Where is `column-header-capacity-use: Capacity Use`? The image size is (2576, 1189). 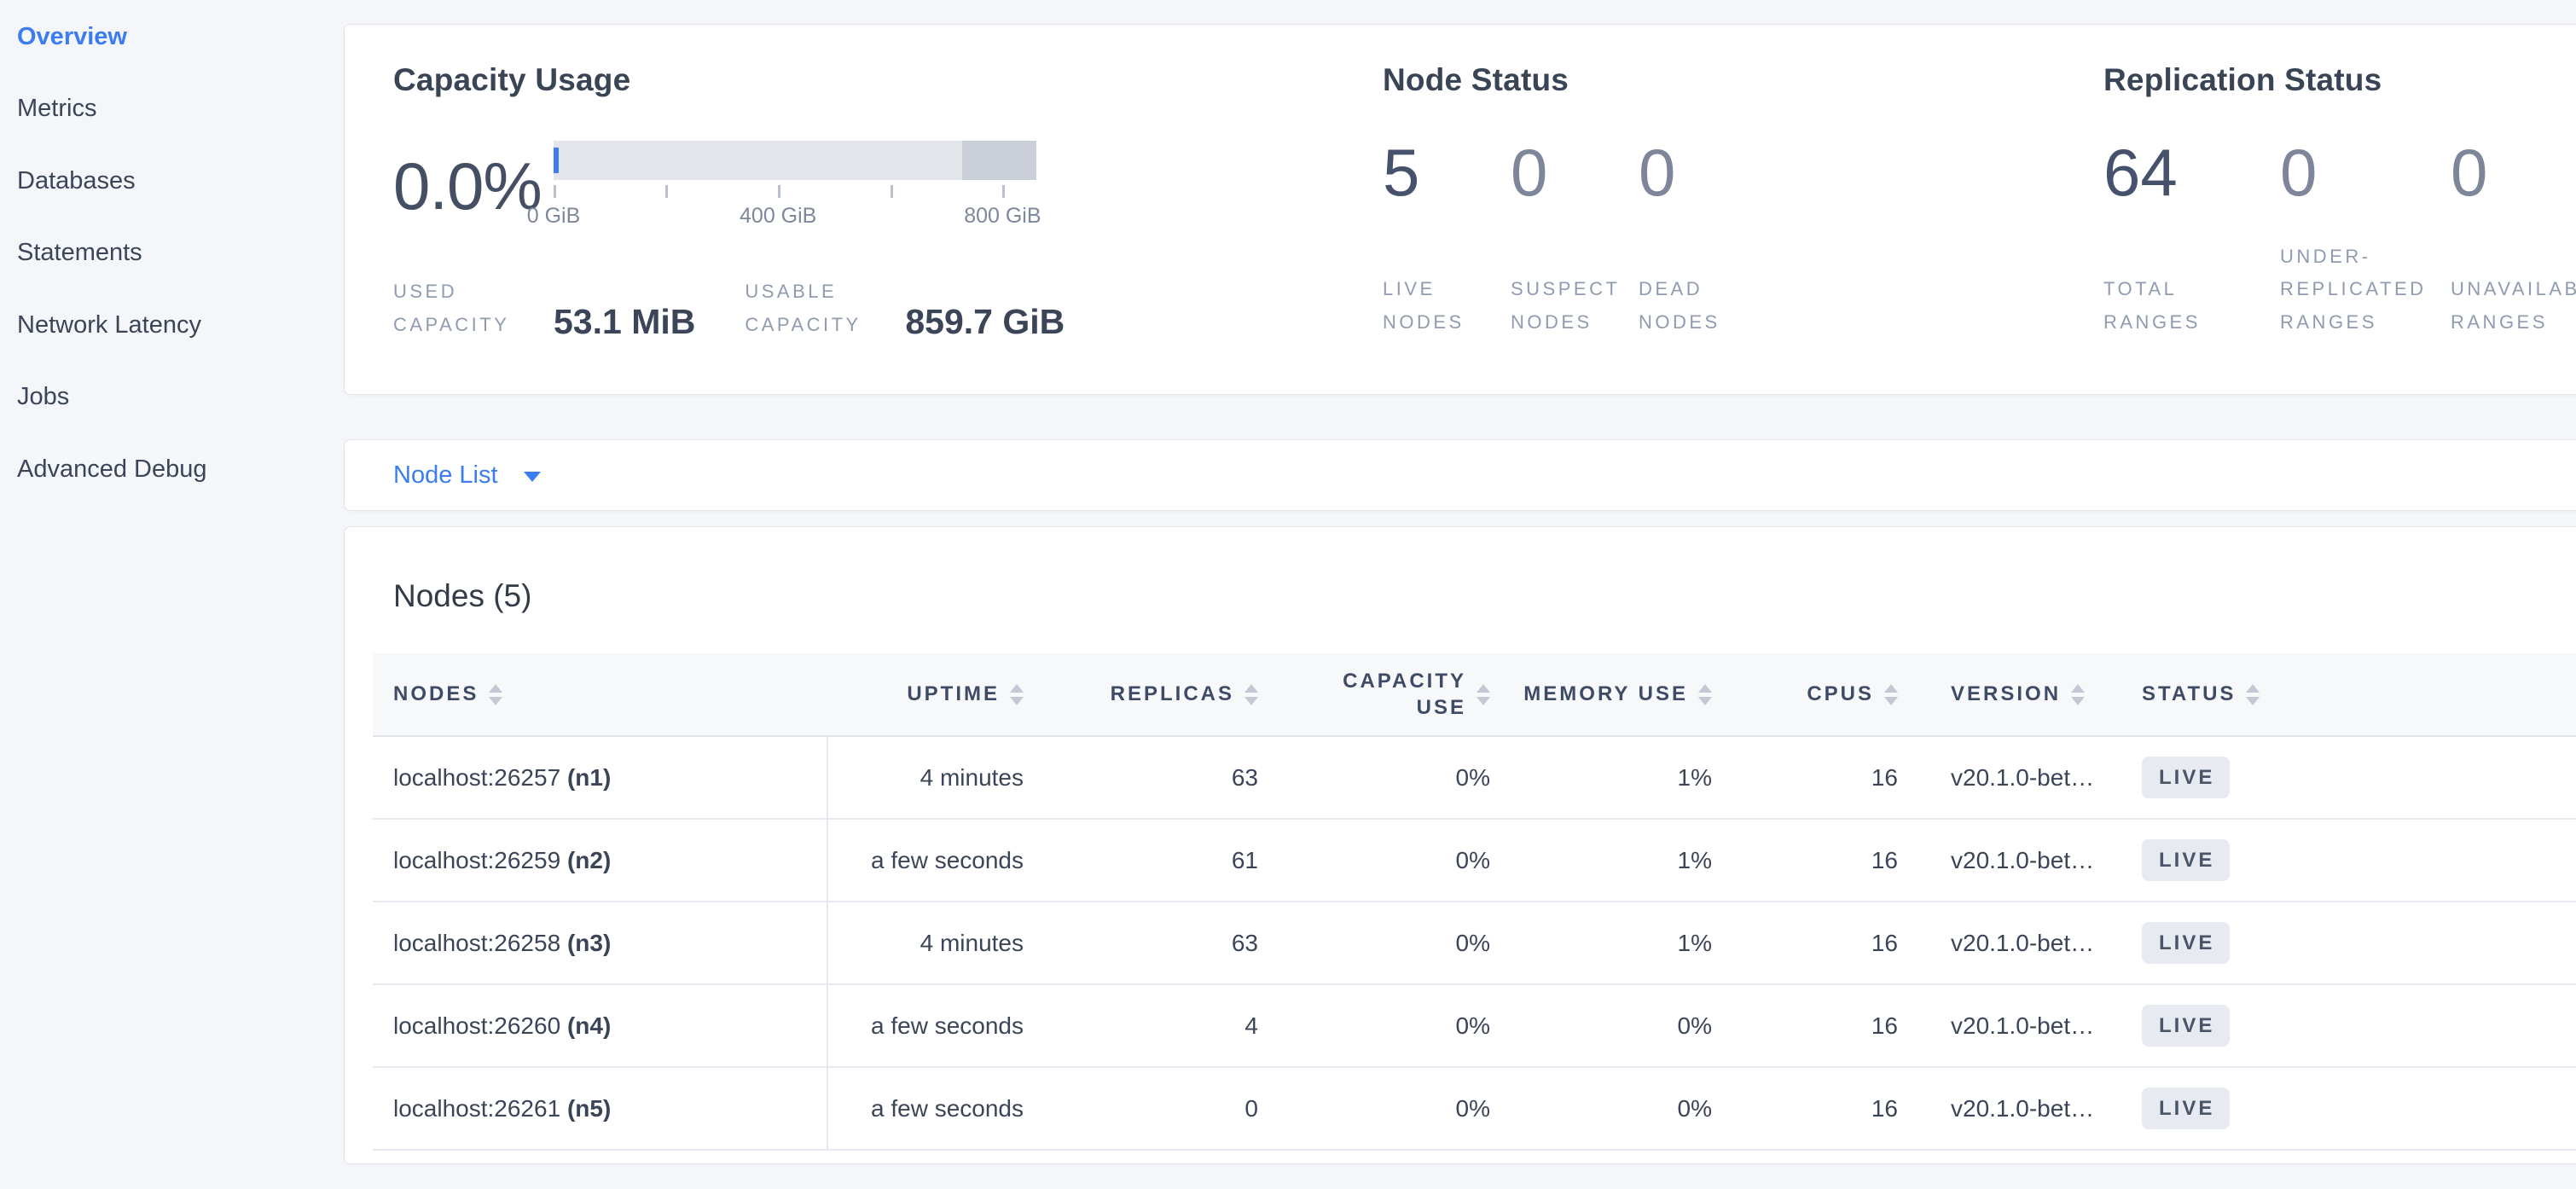 column-header-capacity-use: Capacity Use is located at coordinates (1388, 694).